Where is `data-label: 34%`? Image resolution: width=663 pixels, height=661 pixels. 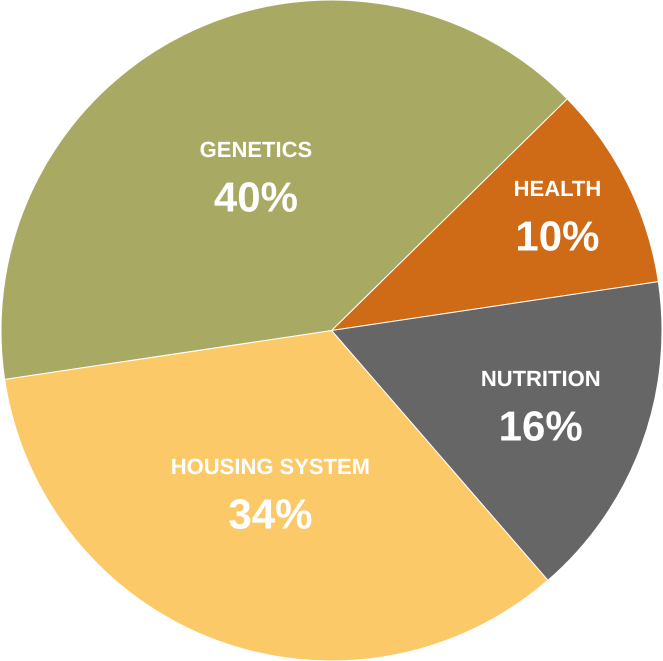 data-label: 34% is located at coordinates (270, 514).